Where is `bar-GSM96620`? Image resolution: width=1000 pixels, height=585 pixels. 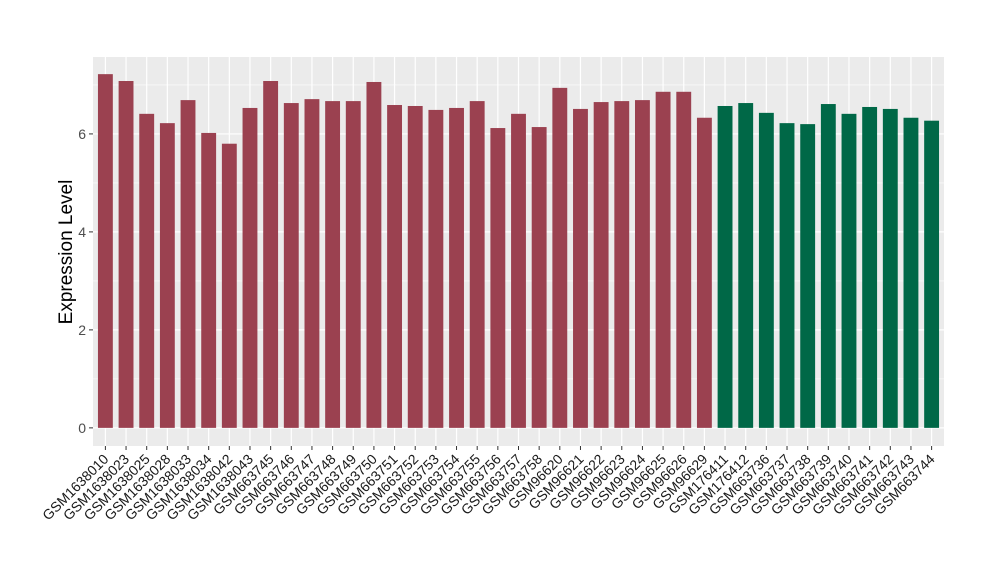
bar-GSM96620 is located at coordinates (560, 257).